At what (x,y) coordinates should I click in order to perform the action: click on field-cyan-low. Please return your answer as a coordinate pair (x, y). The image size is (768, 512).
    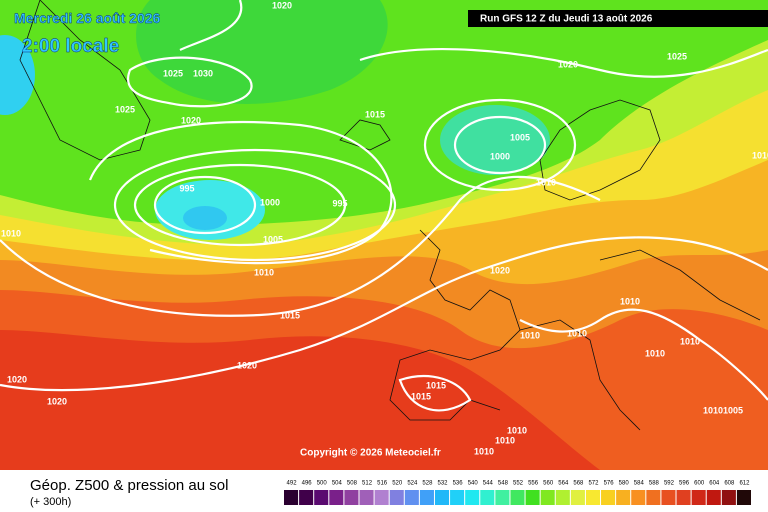
    Looking at the image, I should click on (495, 140).